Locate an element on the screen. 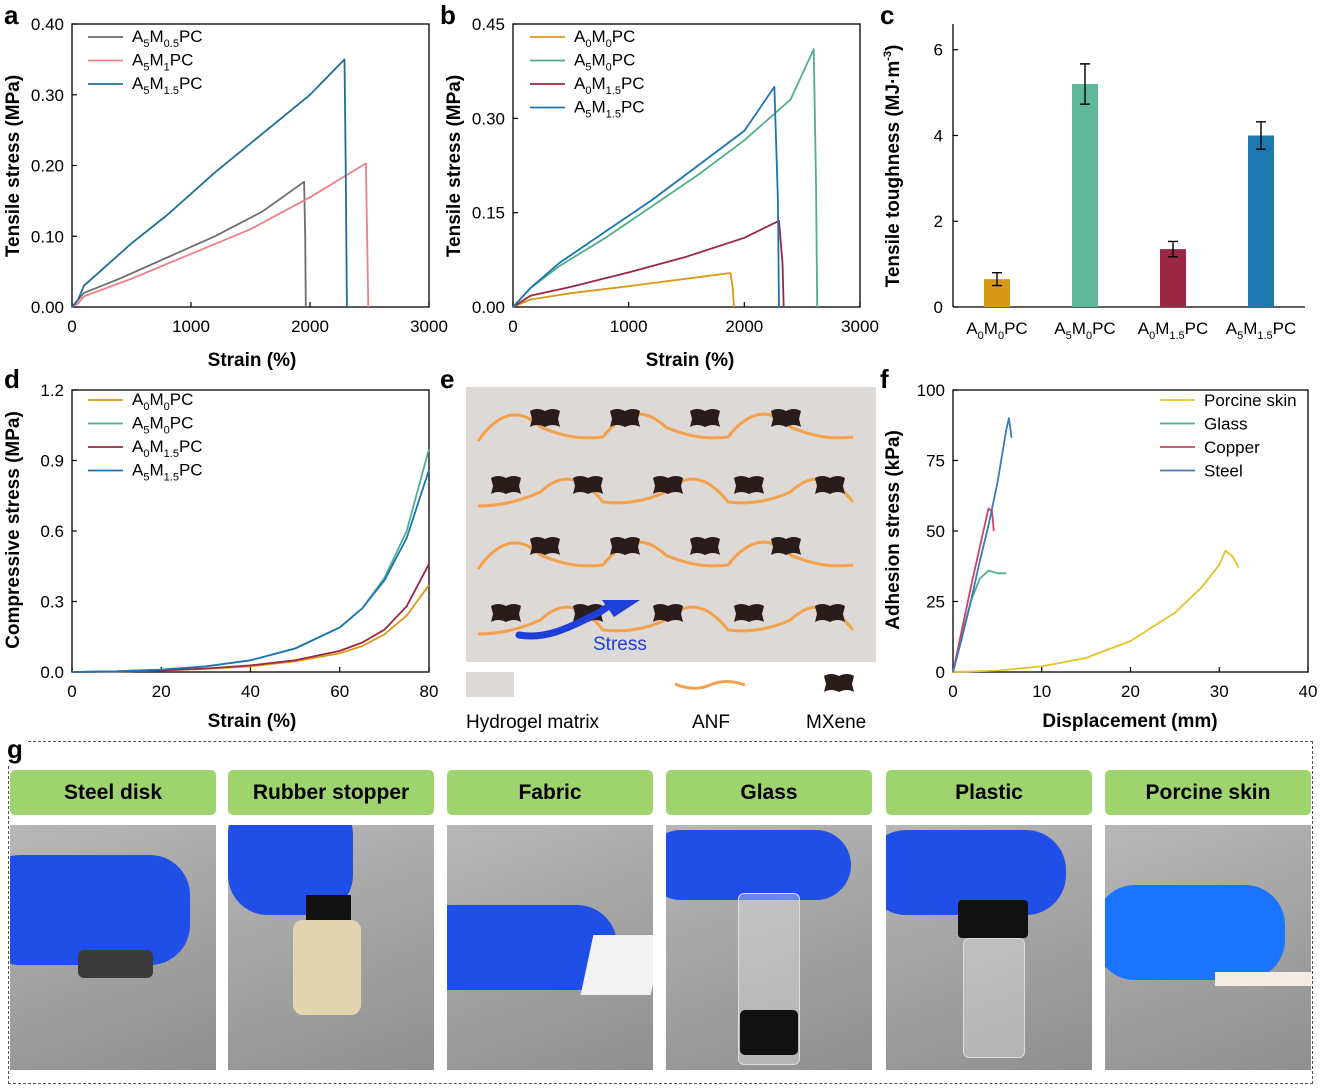 The image size is (1320, 1089). photo-card-fabric: Fabric is located at coordinates (550, 920).